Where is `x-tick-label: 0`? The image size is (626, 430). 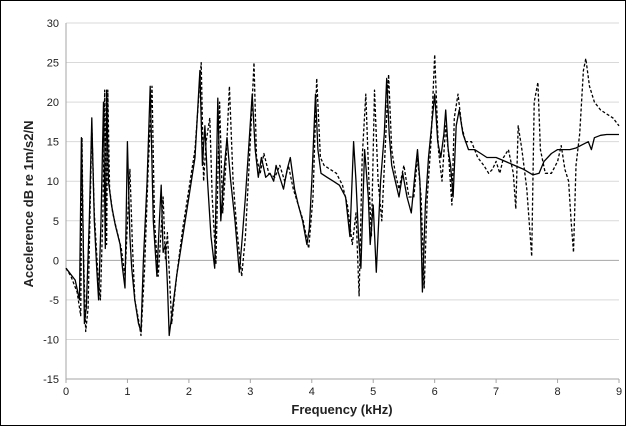 x-tick-label: 0 is located at coordinates (66, 392).